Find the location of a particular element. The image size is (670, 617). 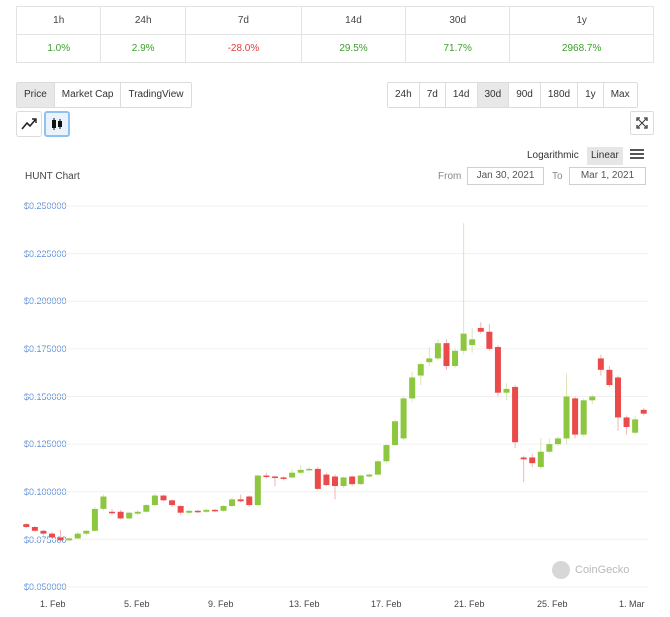

from-date-input: Jan 30, 2021 is located at coordinates (505, 176).